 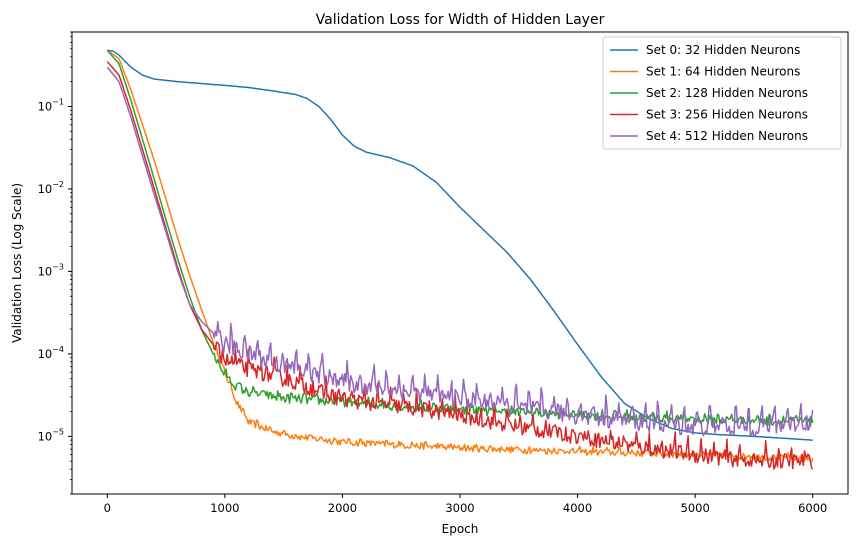 I want to click on y-tick-label: 10⁻³, so click(x=51, y=270).